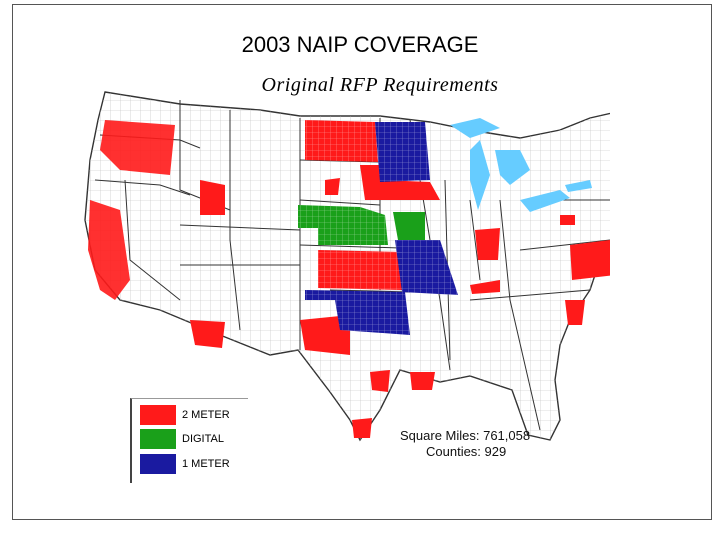 Image resolution: width=720 pixels, height=540 pixels. Describe the element at coordinates (410, 190) in the screenshot. I see `iowa-minnesota-region` at that location.